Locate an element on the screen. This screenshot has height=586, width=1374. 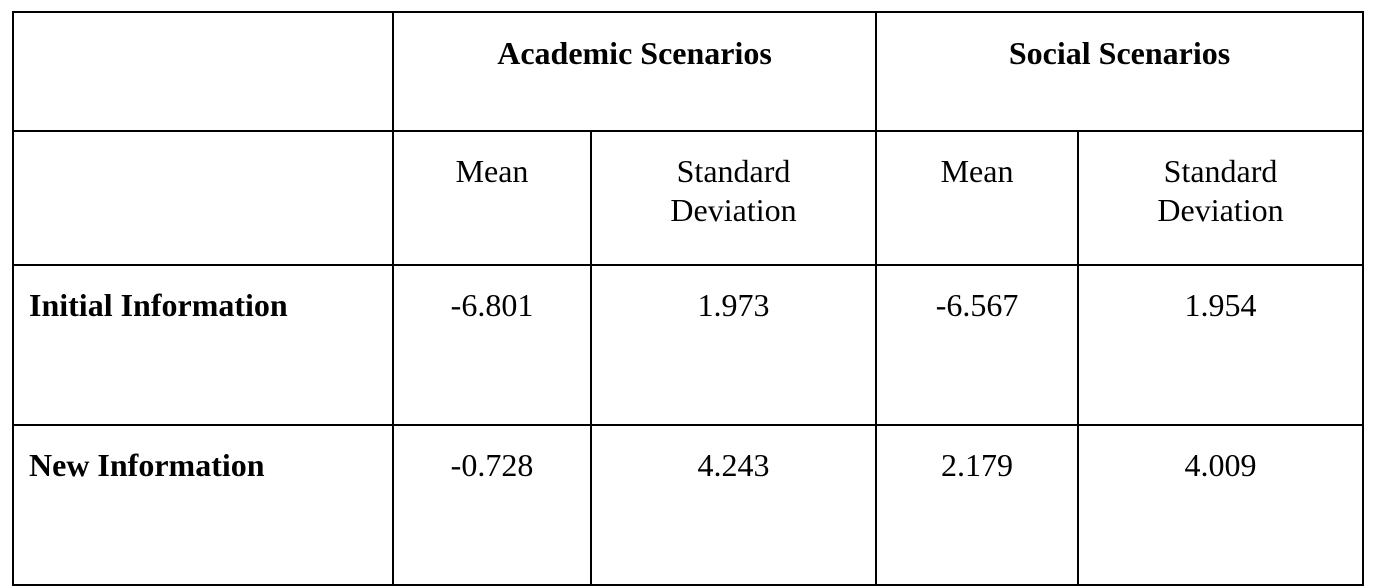
group-header-social: Social Scenarios is located at coordinates (1120, 71).